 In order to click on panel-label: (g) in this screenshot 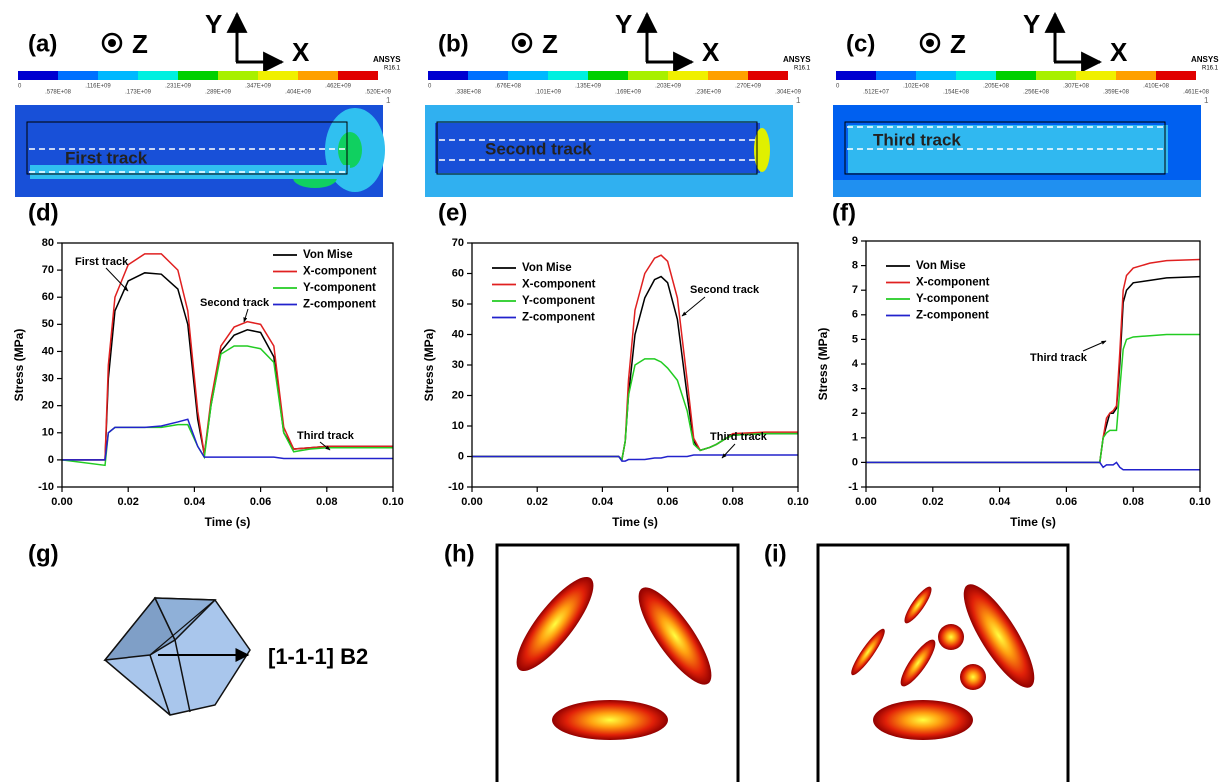, I will do `click(43, 553)`.